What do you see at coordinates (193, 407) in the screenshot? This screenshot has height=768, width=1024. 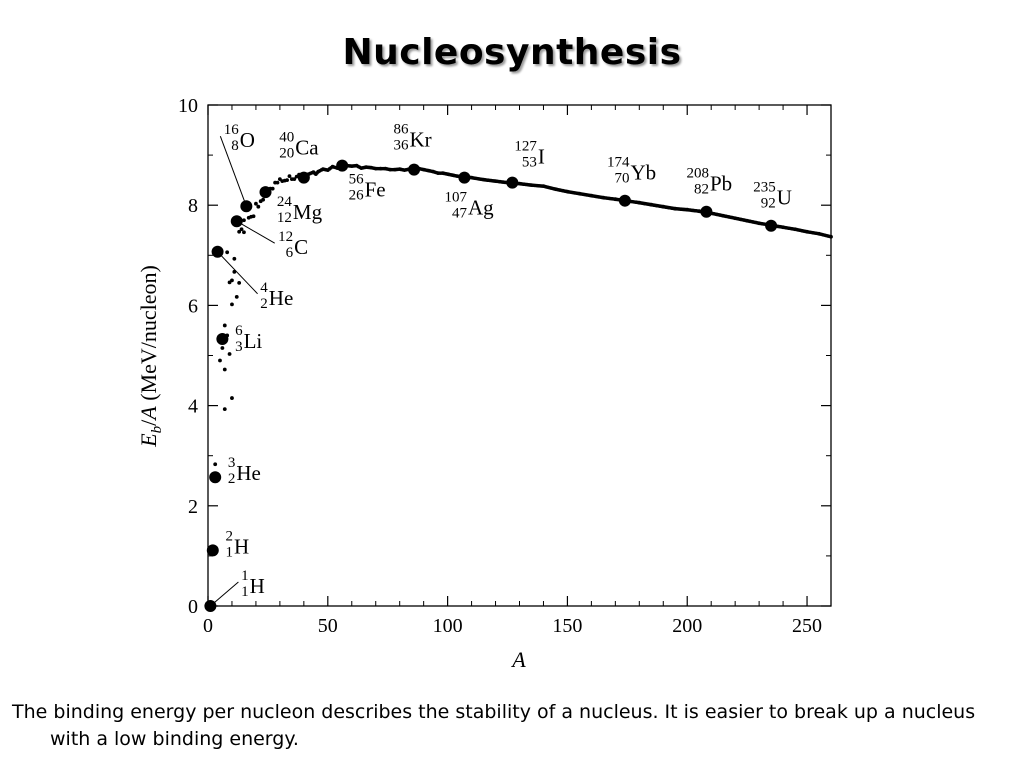 I see `y-tick-label: 4` at bounding box center [193, 407].